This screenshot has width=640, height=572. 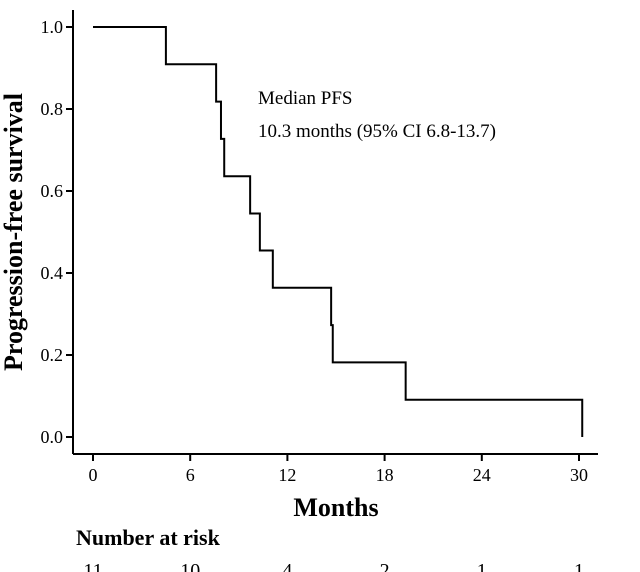 What do you see at coordinates (190, 566) in the screenshot?
I see `risk-count: 10` at bounding box center [190, 566].